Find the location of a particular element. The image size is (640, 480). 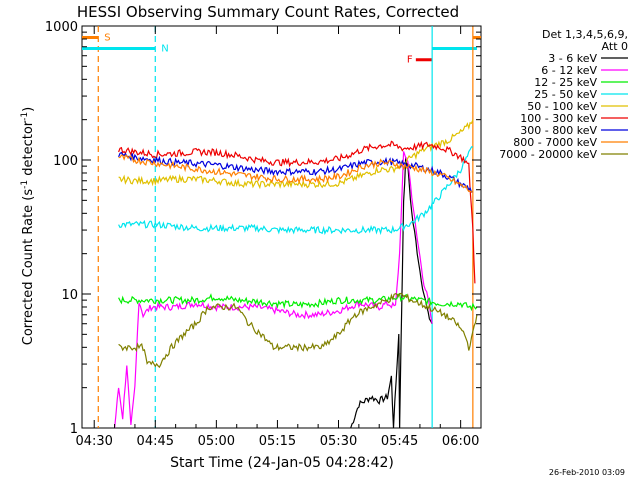

legend-title-1: Det 1,3,4,5,6,9, is located at coordinates (585, 34).